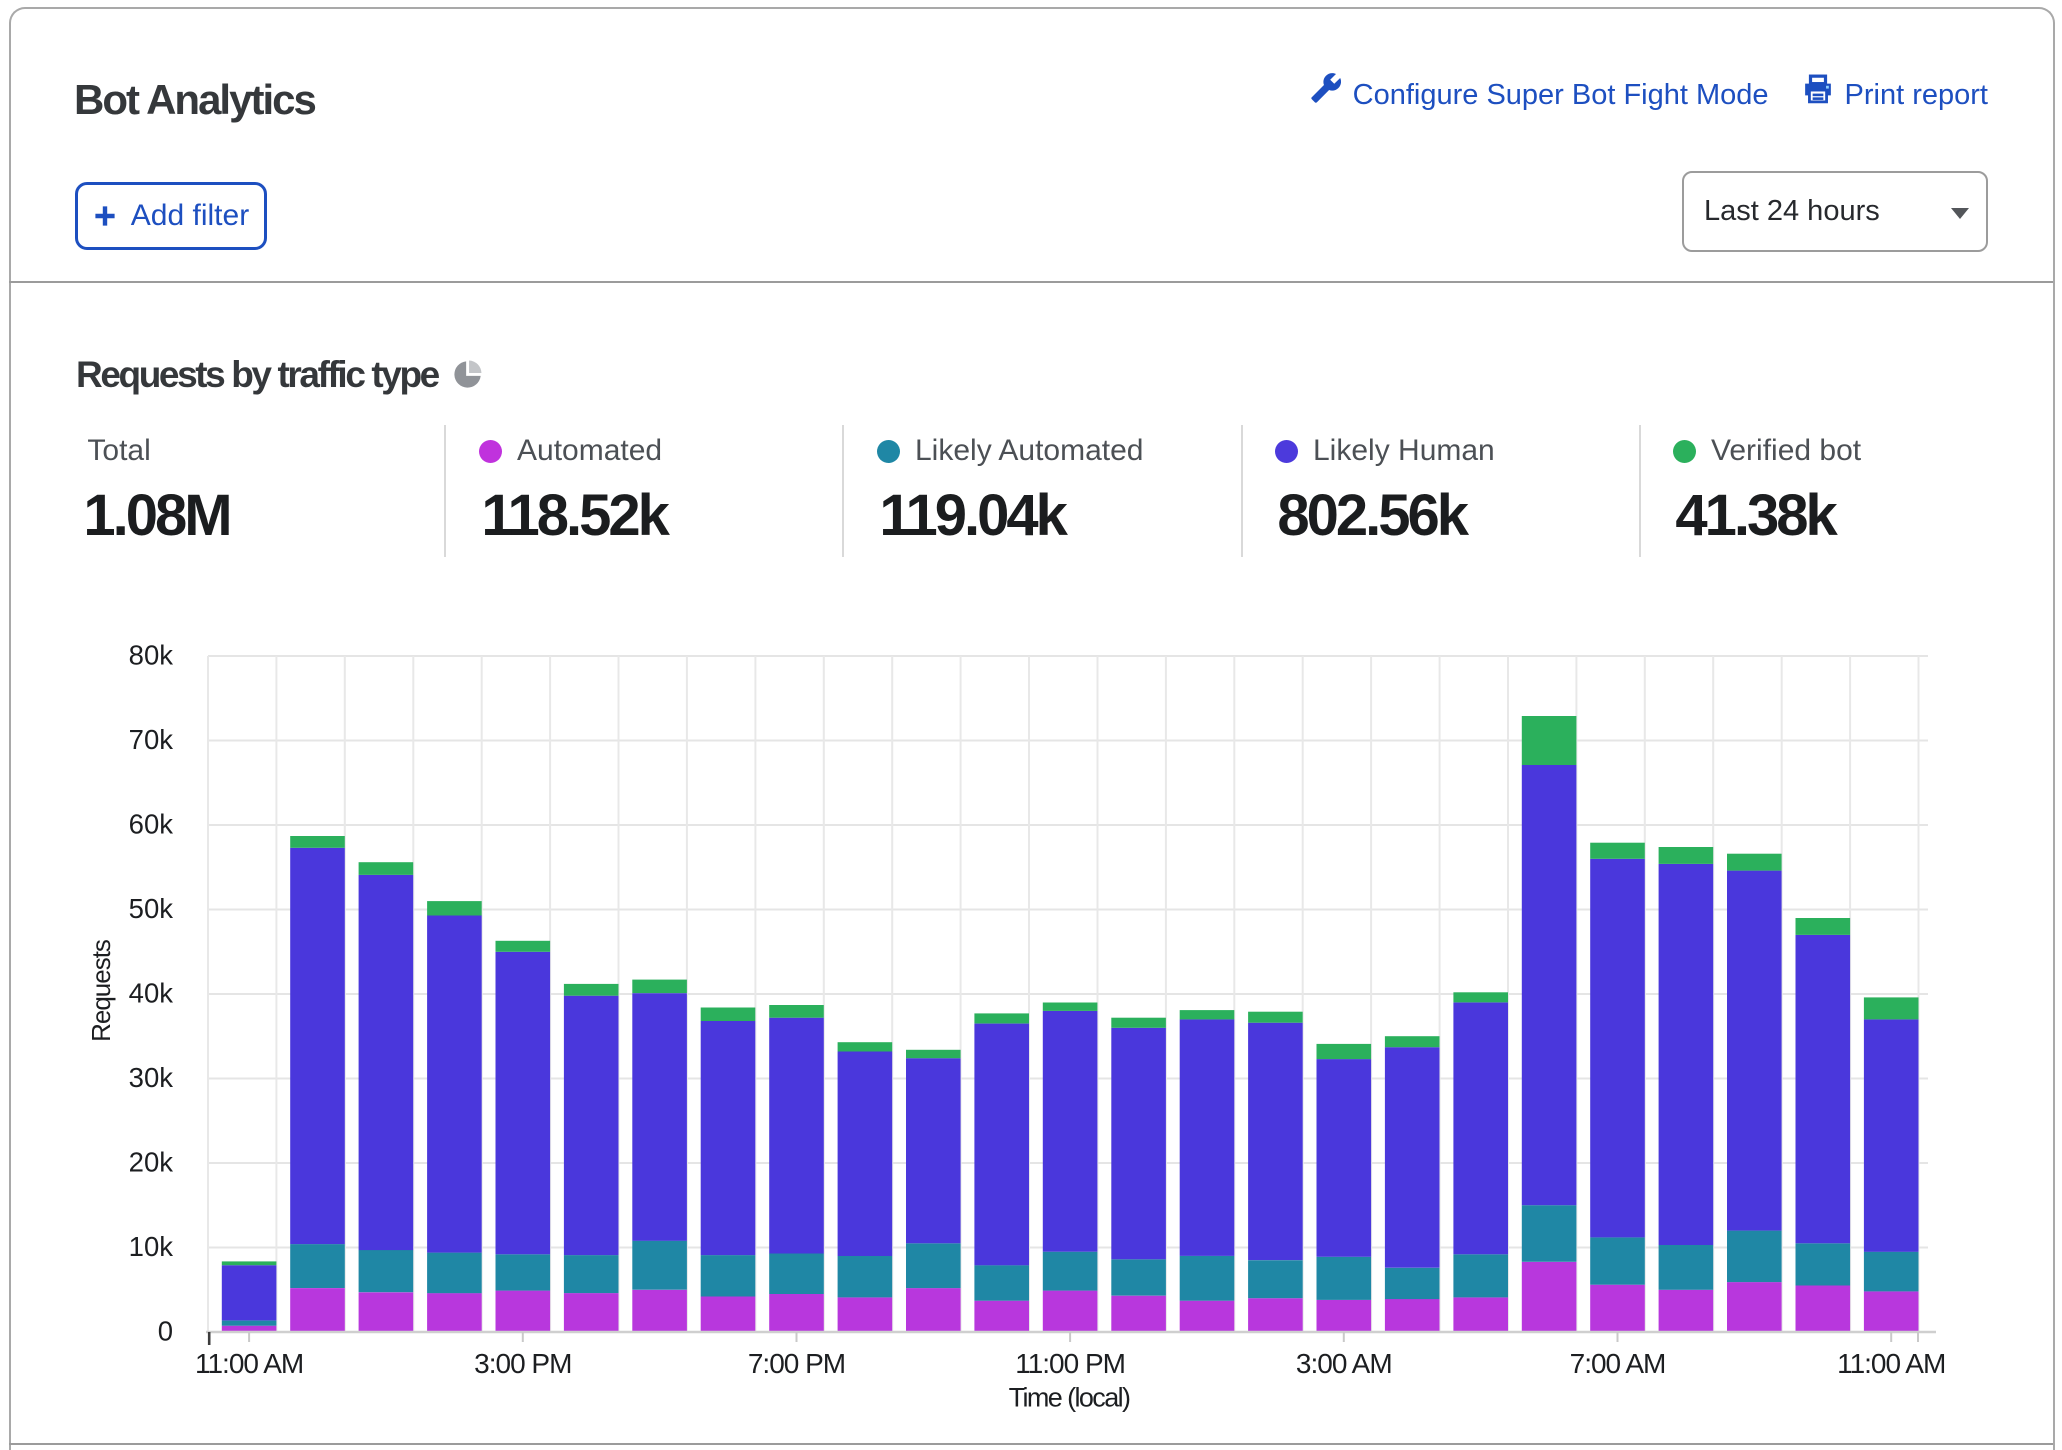 The height and width of the screenshot is (1450, 2062). I want to click on svg-text: 7:00 PM, so click(796, 1363).